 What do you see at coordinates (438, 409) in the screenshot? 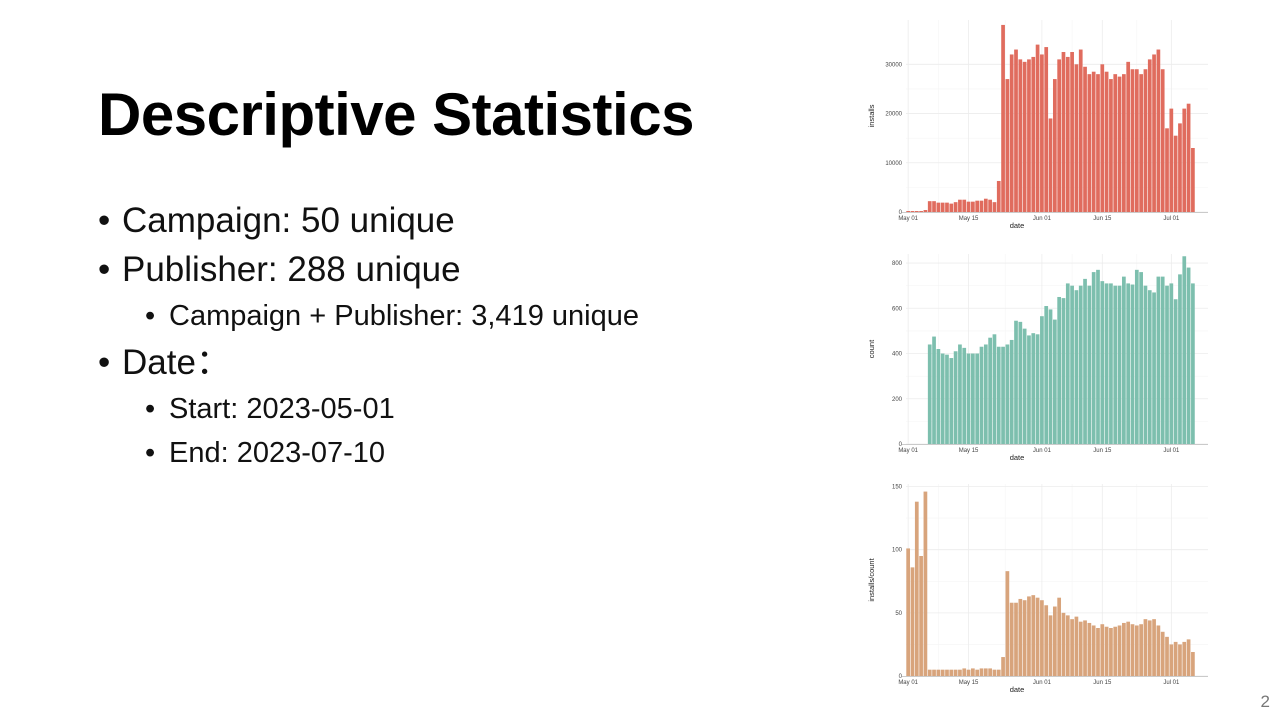
I see `sub-bullet-item: • Start: 2023-05-01` at bounding box center [438, 409].